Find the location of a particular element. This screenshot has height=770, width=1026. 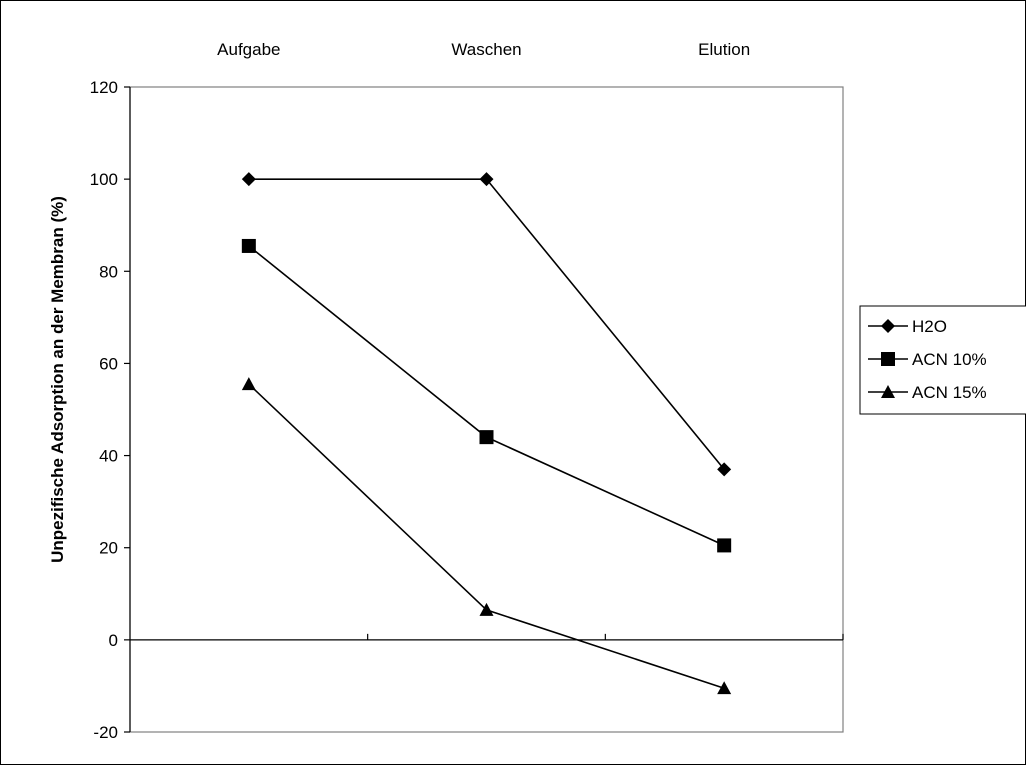

legend-item: ACN 10% is located at coordinates (927, 359).